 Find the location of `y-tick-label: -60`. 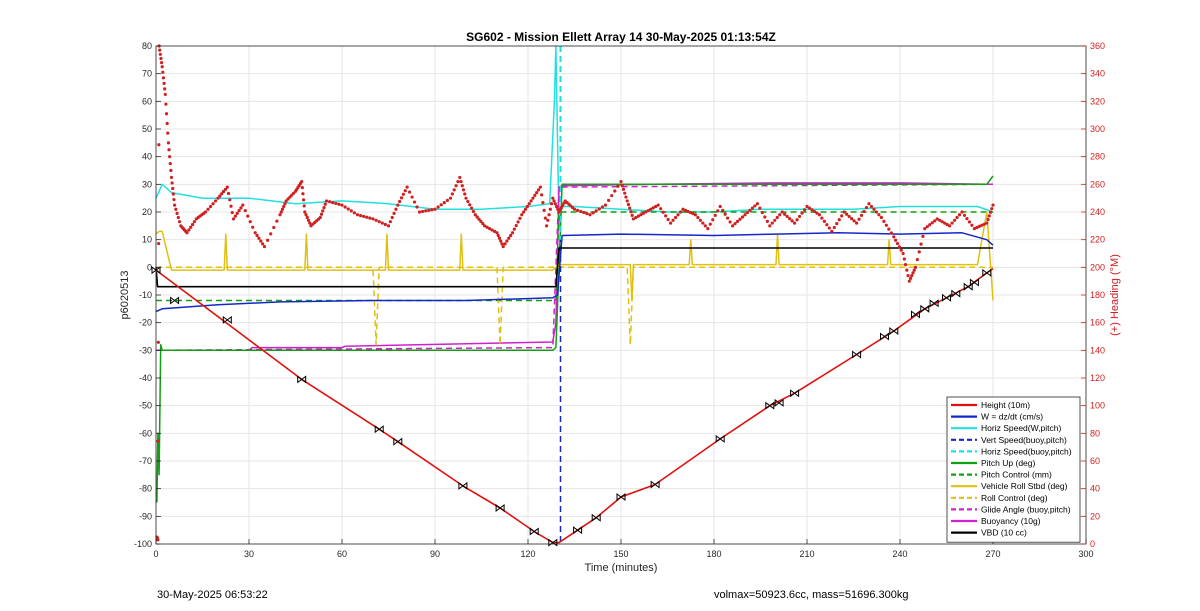

y-tick-label: -60 is located at coordinates (145, 433).